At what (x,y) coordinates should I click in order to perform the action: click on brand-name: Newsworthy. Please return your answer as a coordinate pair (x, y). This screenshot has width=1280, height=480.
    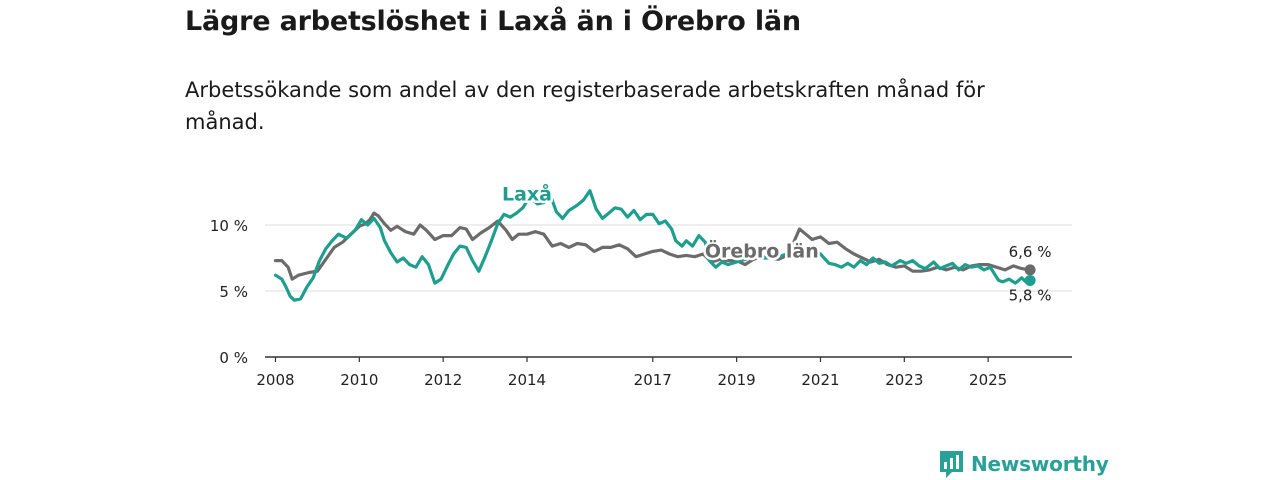
    Looking at the image, I should click on (1040, 464).